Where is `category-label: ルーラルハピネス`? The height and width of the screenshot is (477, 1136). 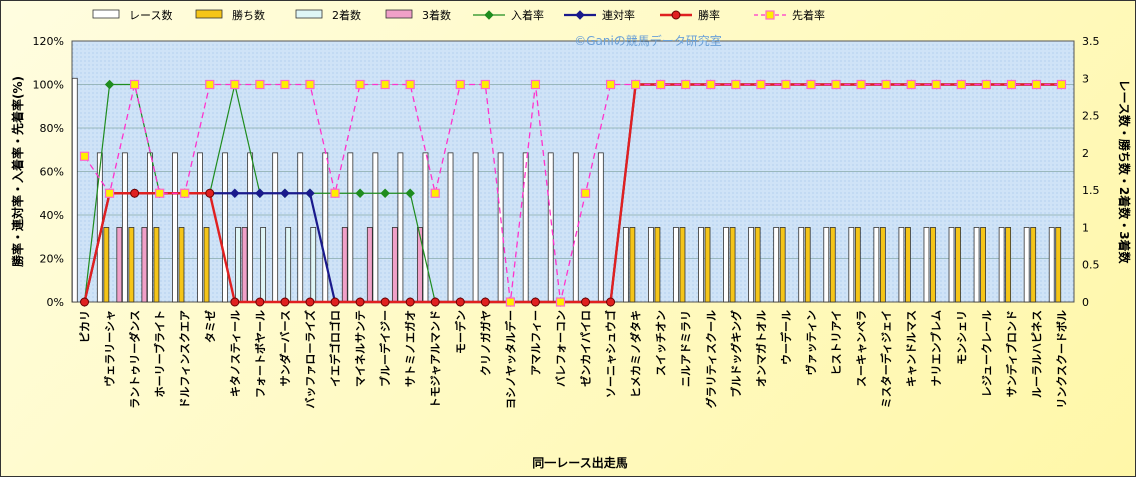 category-label: ルーラルハピネス is located at coordinates (1036, 354).